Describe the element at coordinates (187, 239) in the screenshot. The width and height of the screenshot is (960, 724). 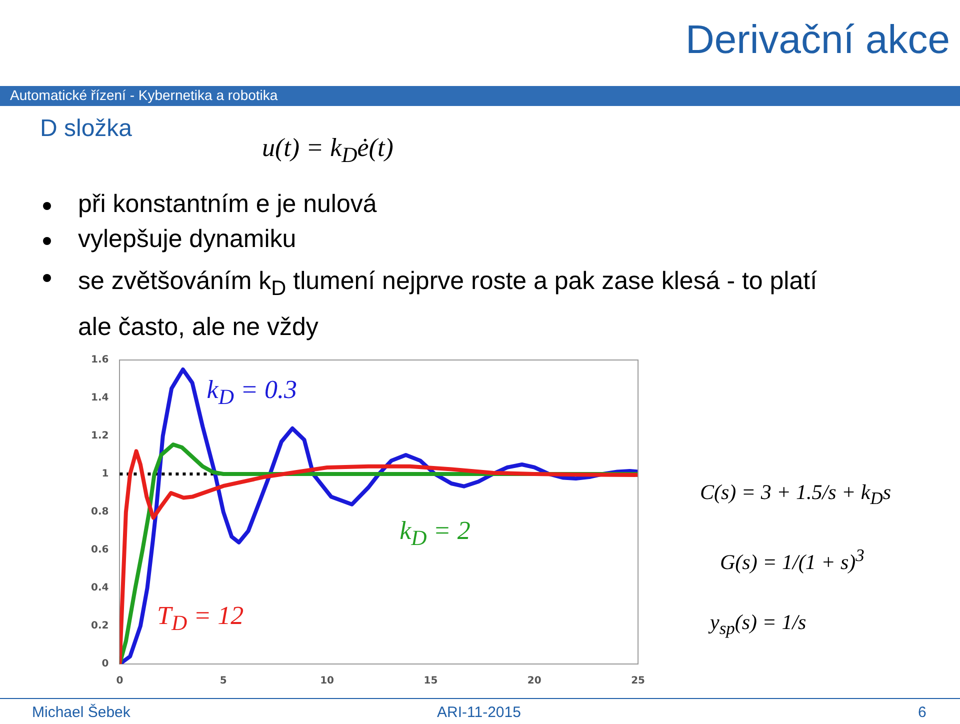
I see `text: vylepšuje dynamiku` at that location.